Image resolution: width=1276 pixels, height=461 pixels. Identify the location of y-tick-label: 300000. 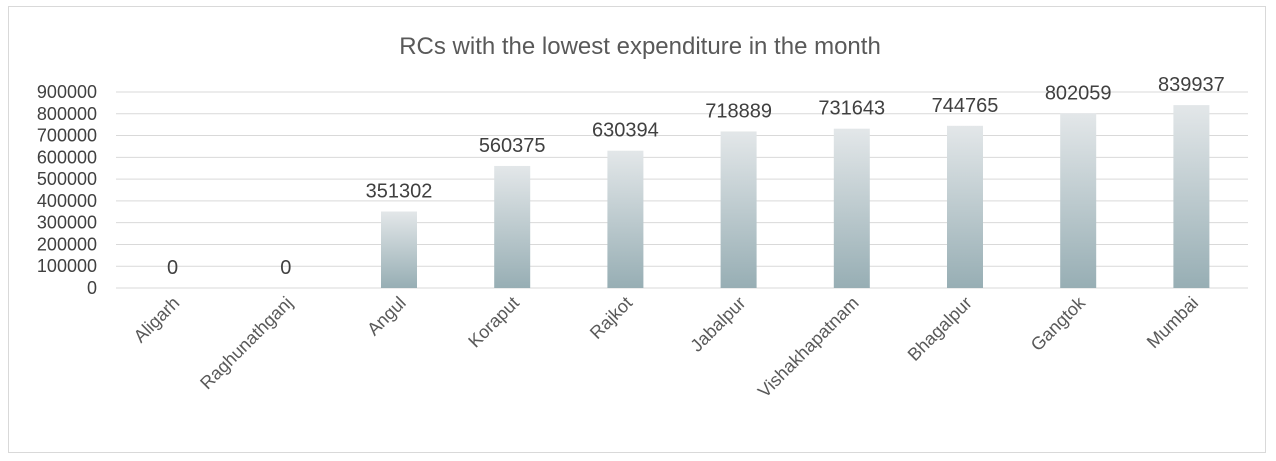
(67, 223).